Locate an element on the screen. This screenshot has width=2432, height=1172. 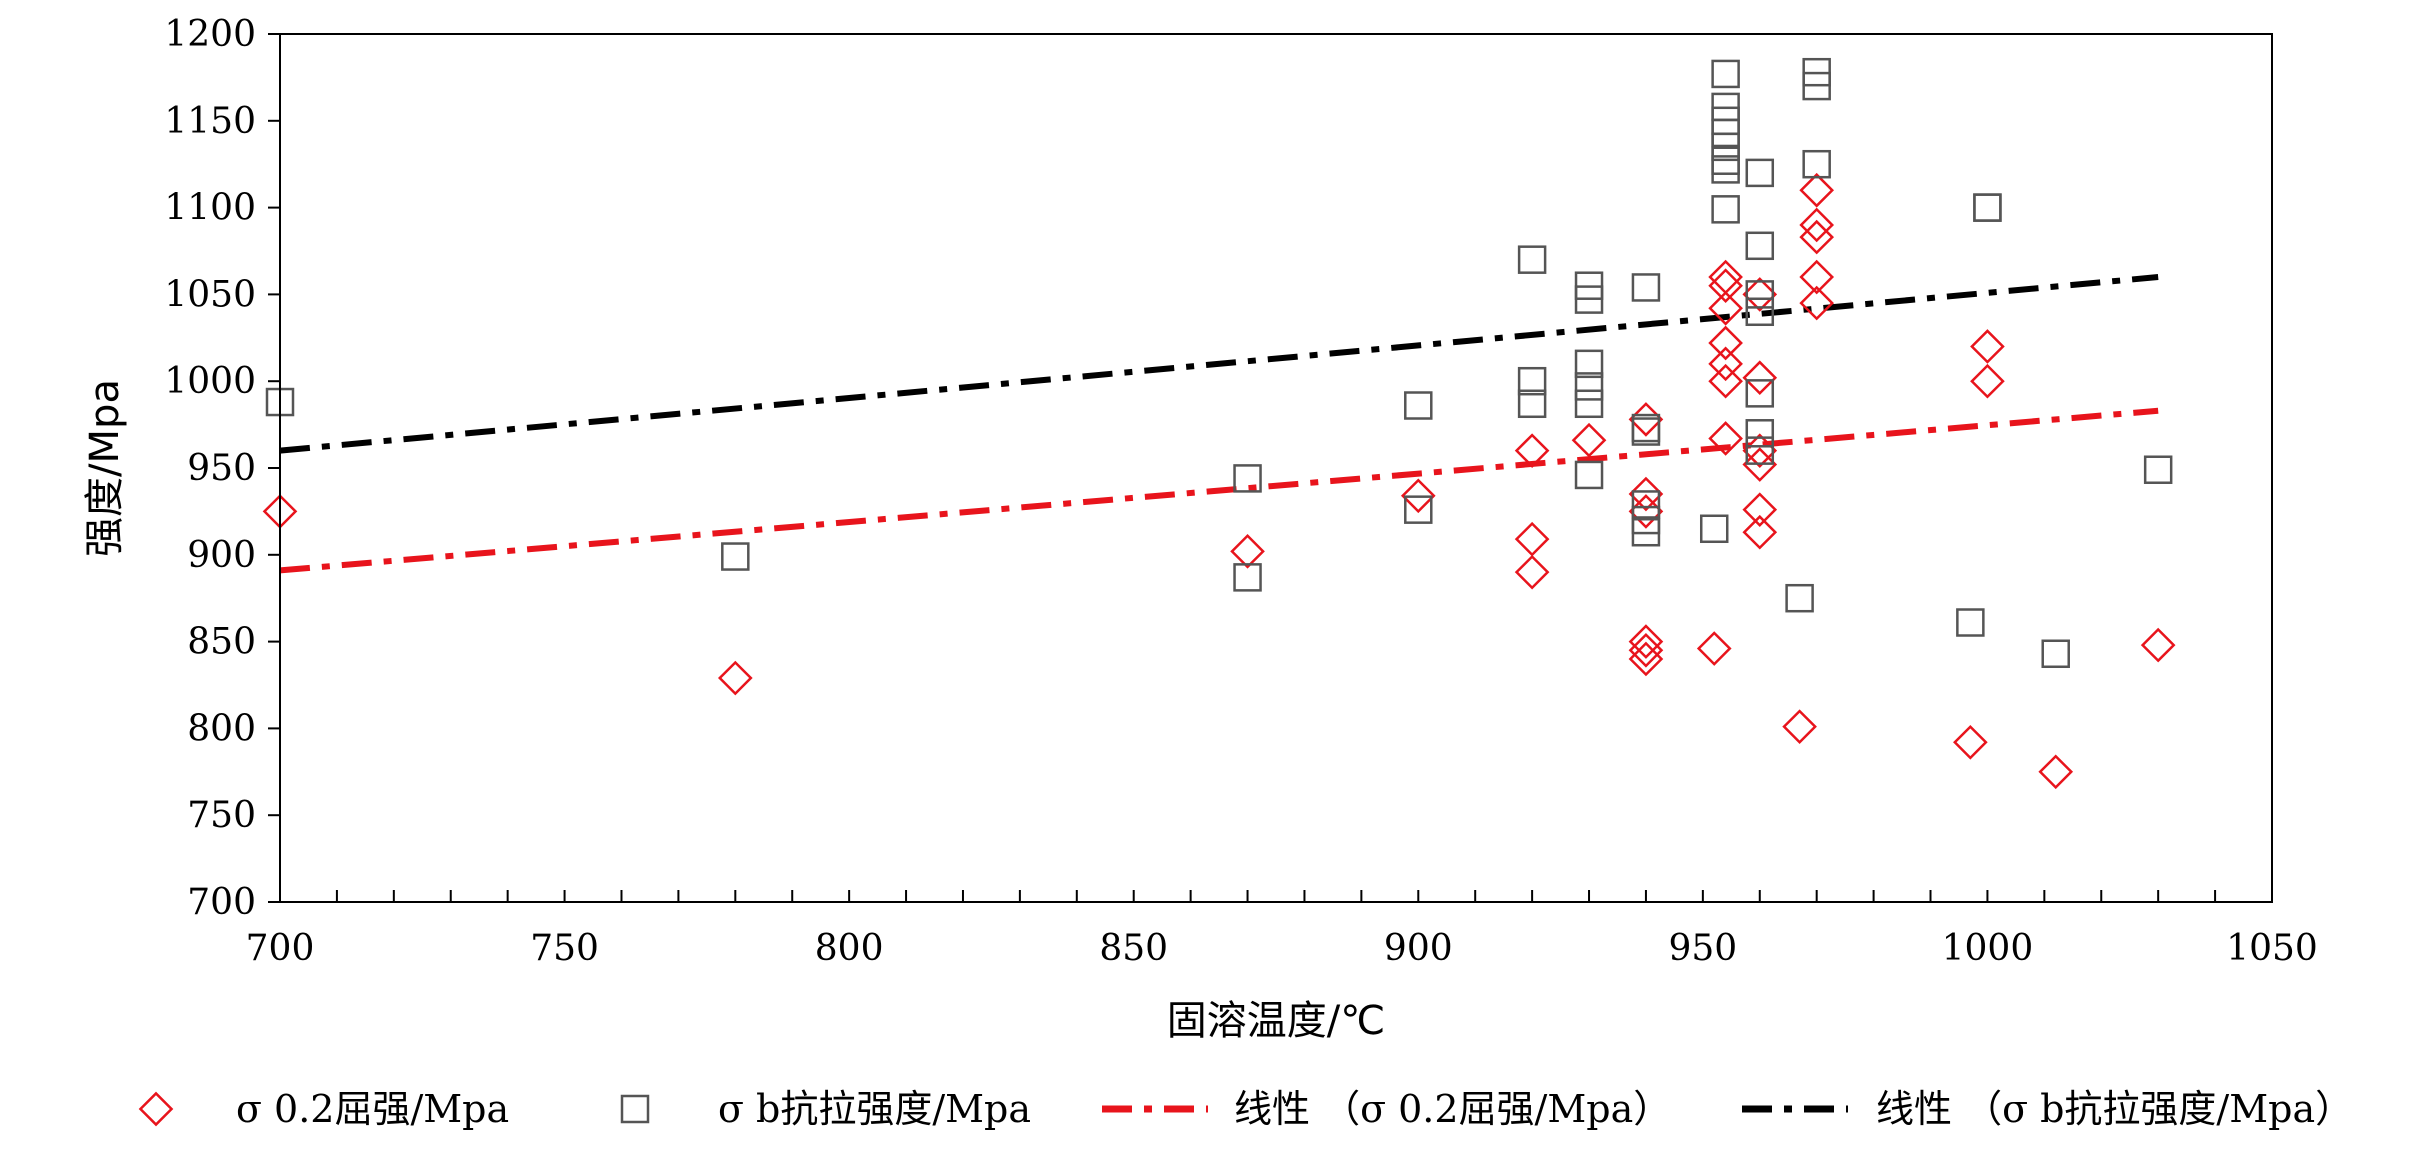
y-tick-label: 750 is located at coordinates (221, 815).